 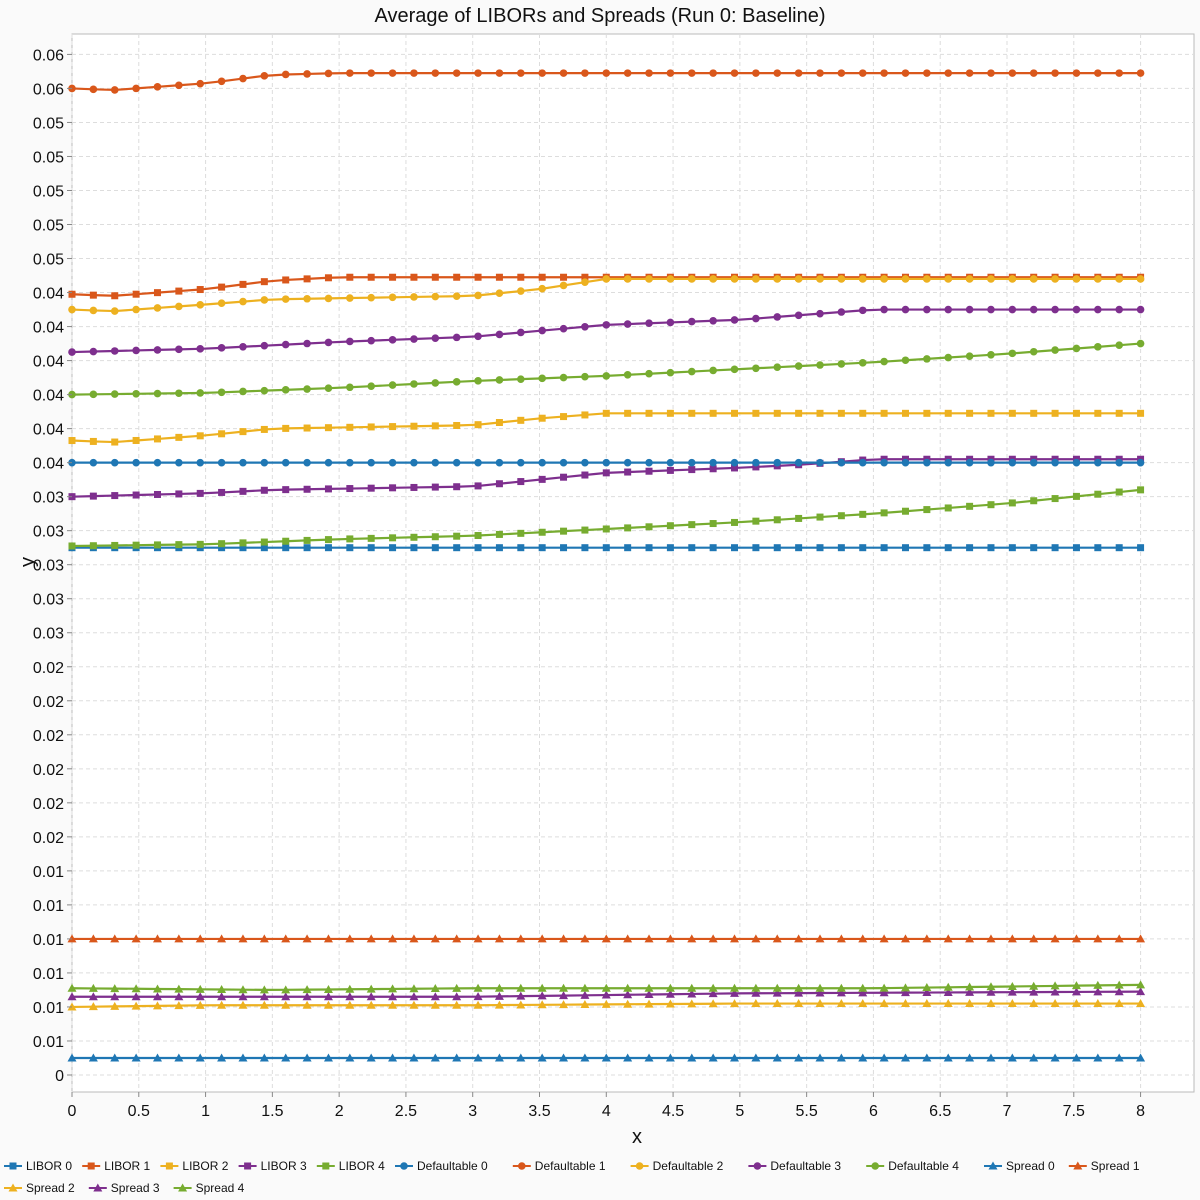 What do you see at coordinates (677, 1166) in the screenshot?
I see `legend-item-defaultable-2: Defaultable 2` at bounding box center [677, 1166].